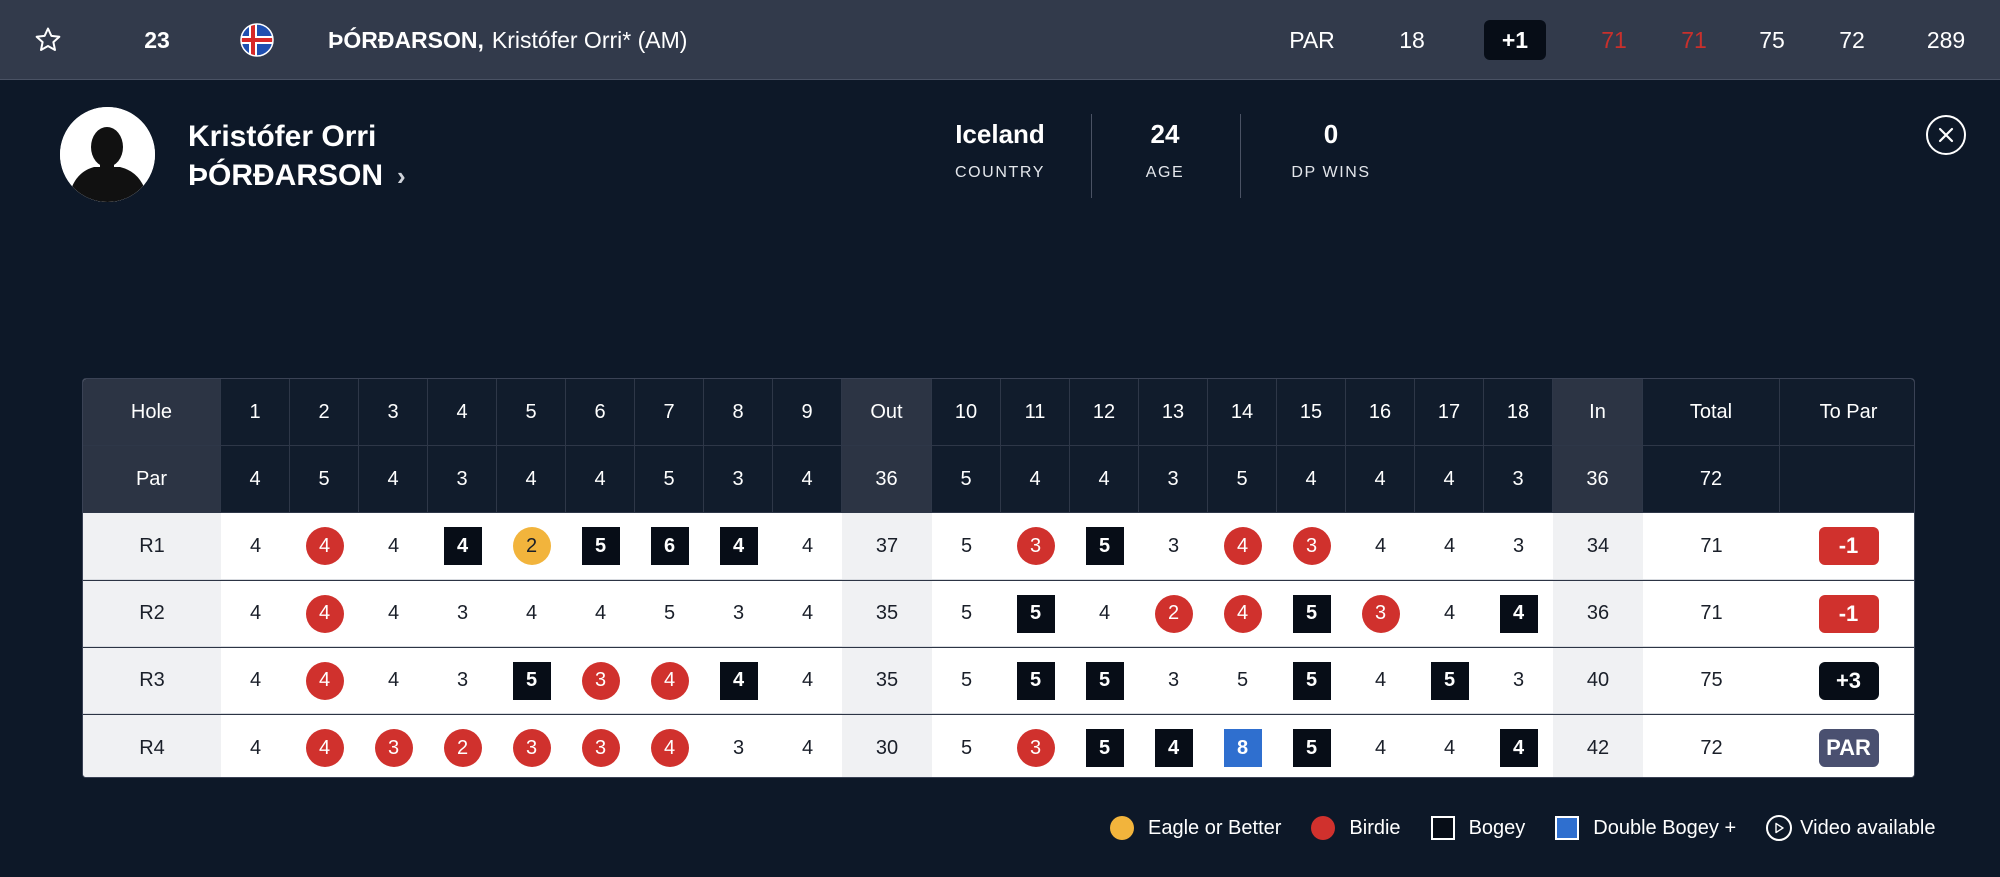 The width and height of the screenshot is (2000, 877). I want to click on par-cell: 3, so click(1173, 479).